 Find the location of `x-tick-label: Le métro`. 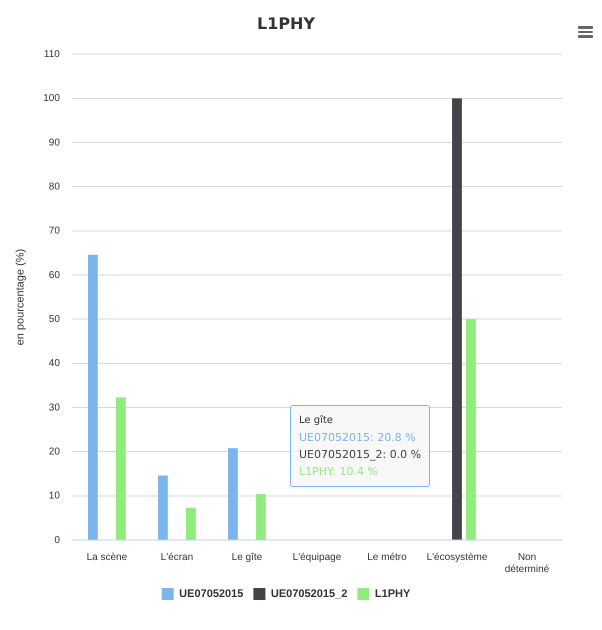

x-tick-label: Le métro is located at coordinates (387, 557).